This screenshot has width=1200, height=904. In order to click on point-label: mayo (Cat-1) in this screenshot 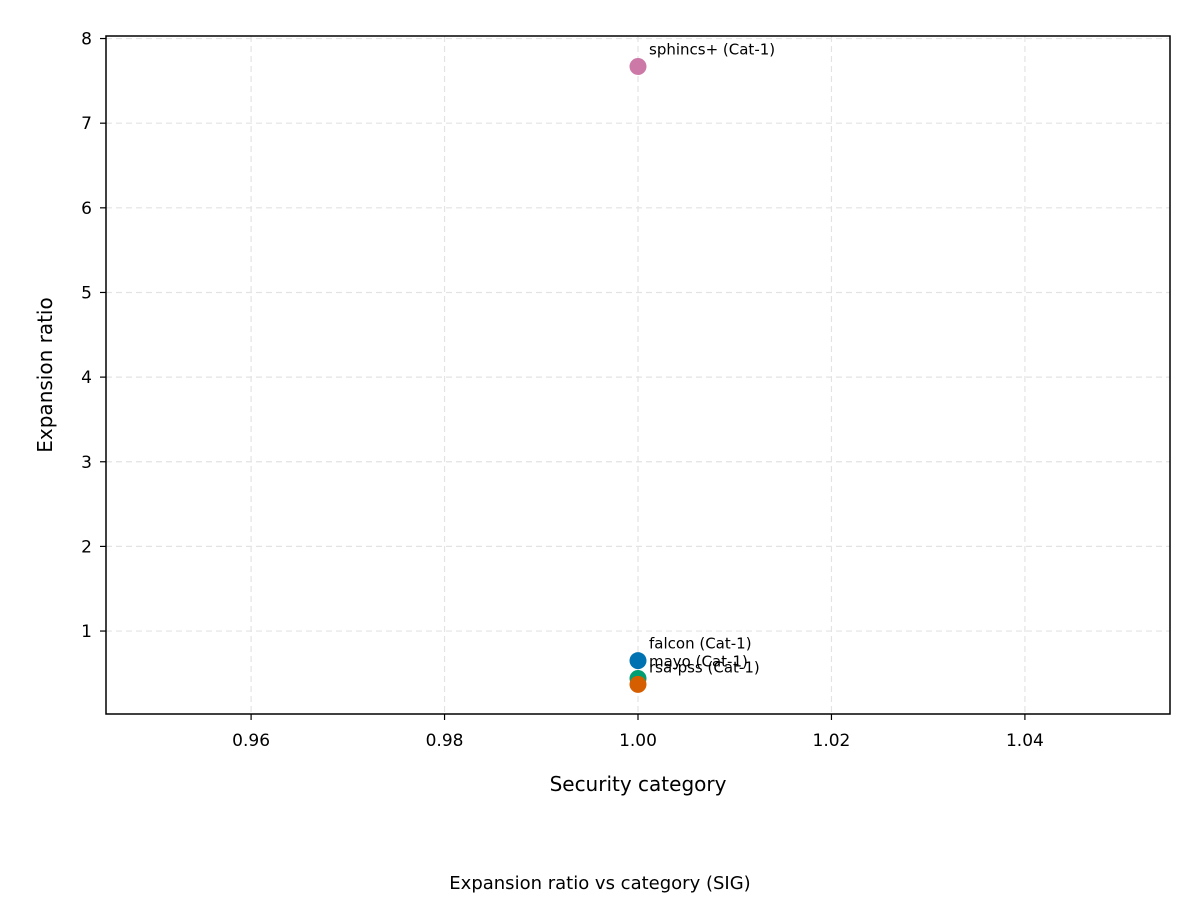, I will do `click(698, 661)`.